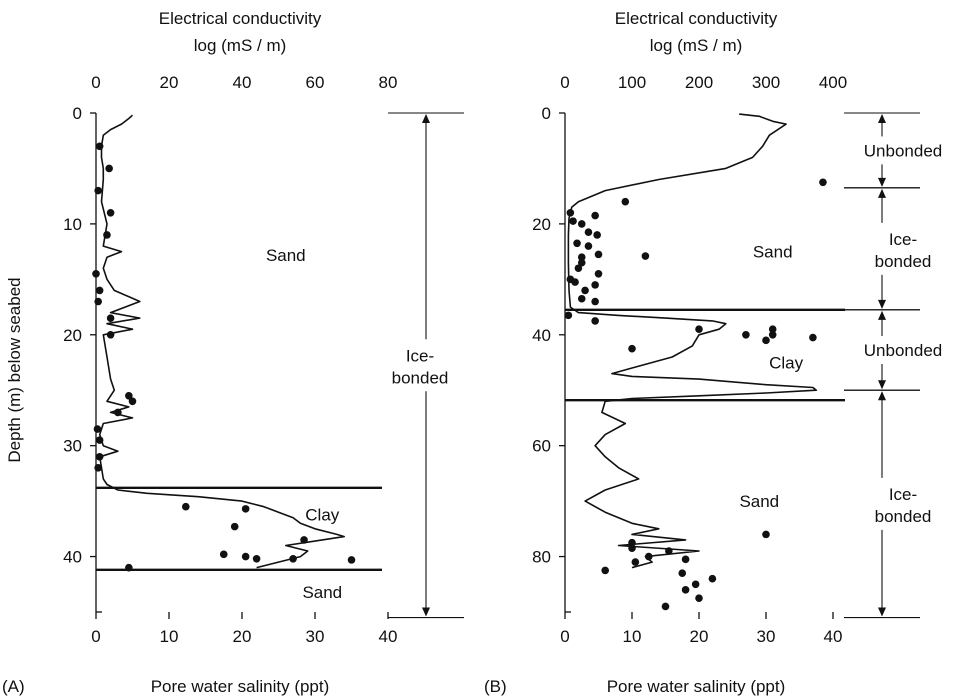 The image size is (969, 698). Describe the element at coordinates (541, 557) in the screenshot. I see `depth-tick-label: 80` at that location.